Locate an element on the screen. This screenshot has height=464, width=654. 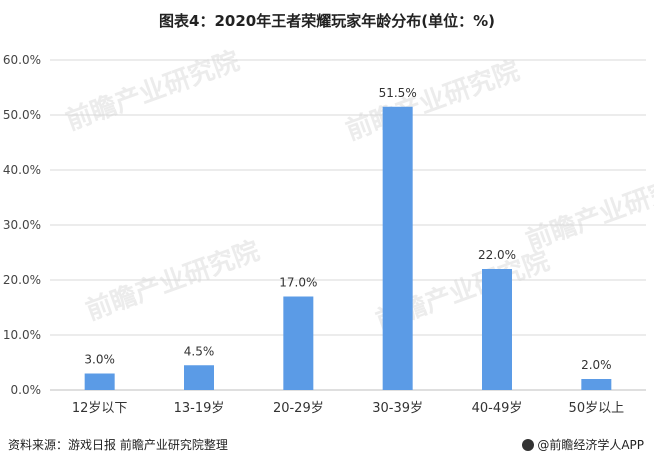
y-tick-label: 30.0% is located at coordinates (22, 225).